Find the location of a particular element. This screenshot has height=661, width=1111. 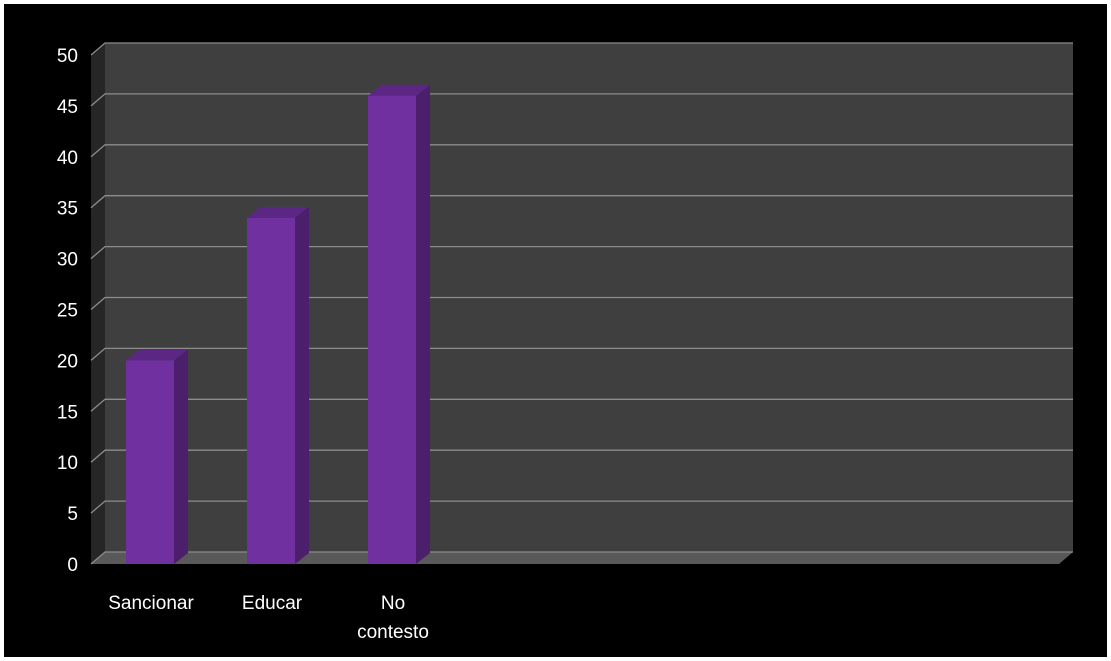

y-tick-label: 35 is located at coordinates (67, 209).